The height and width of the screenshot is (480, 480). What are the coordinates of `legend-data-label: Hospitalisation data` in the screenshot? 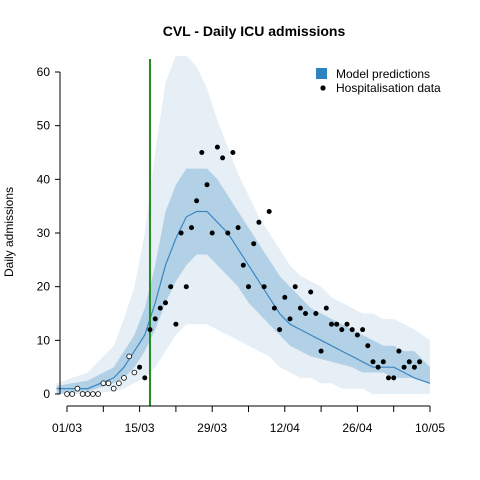 It's located at (388, 88).